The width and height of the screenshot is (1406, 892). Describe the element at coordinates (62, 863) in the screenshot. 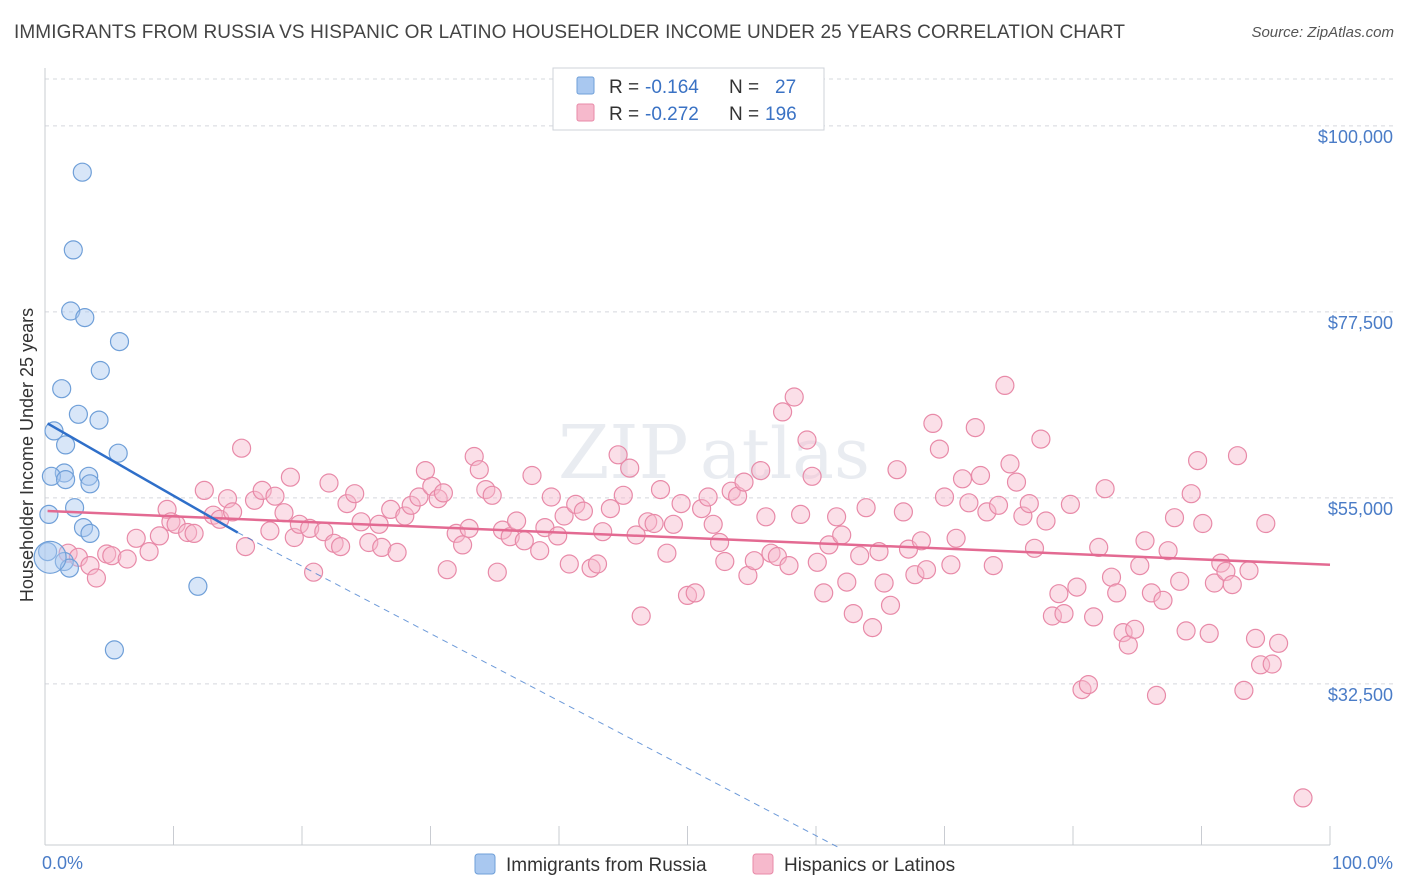

I see `x-tick-label-min: 0.0%` at that location.